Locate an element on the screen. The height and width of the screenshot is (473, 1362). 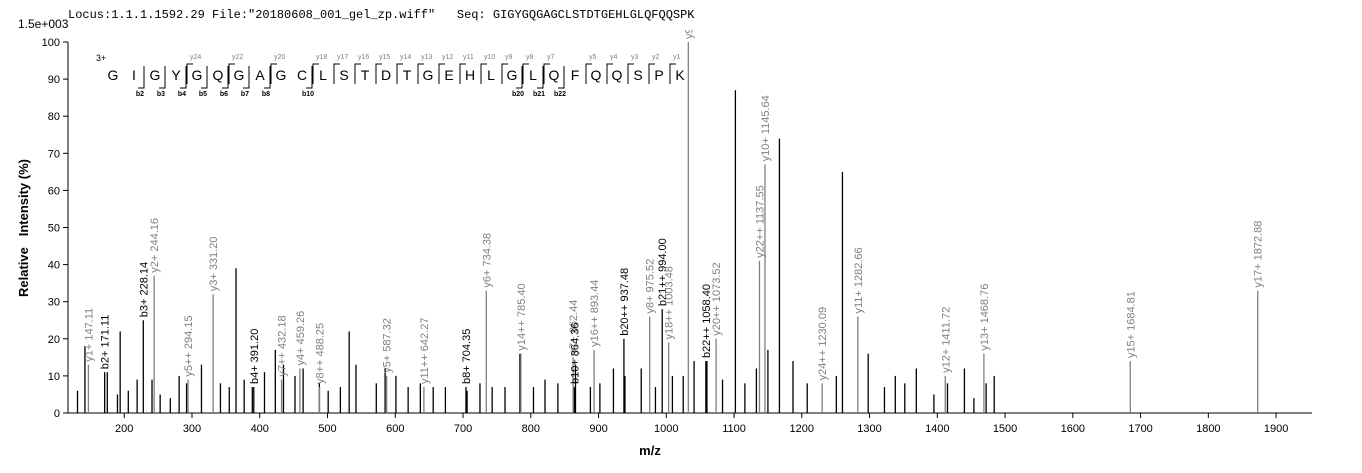
b-ion-label: b20 is located at coordinates (518, 94).